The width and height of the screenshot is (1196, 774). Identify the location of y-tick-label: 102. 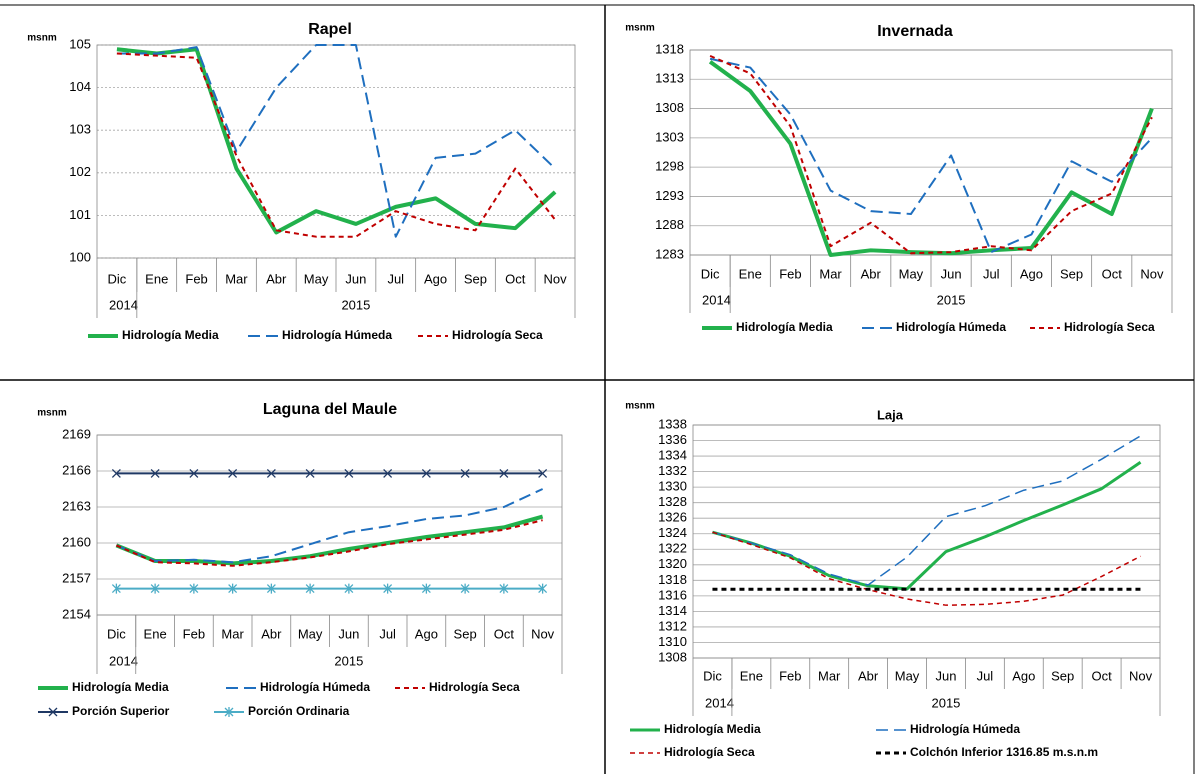
(80, 171).